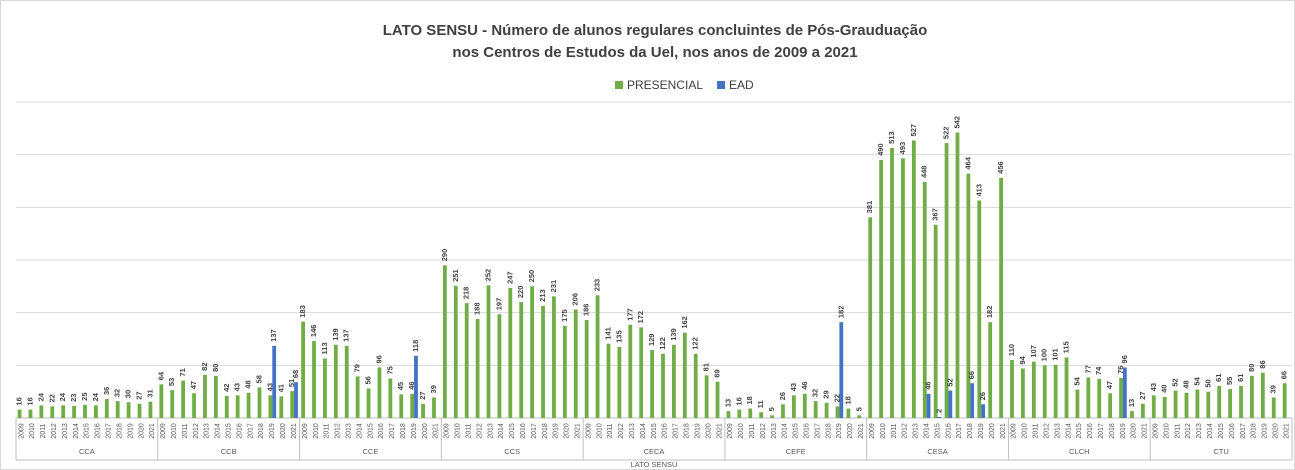  I want to click on data-label: 251, so click(455, 275).